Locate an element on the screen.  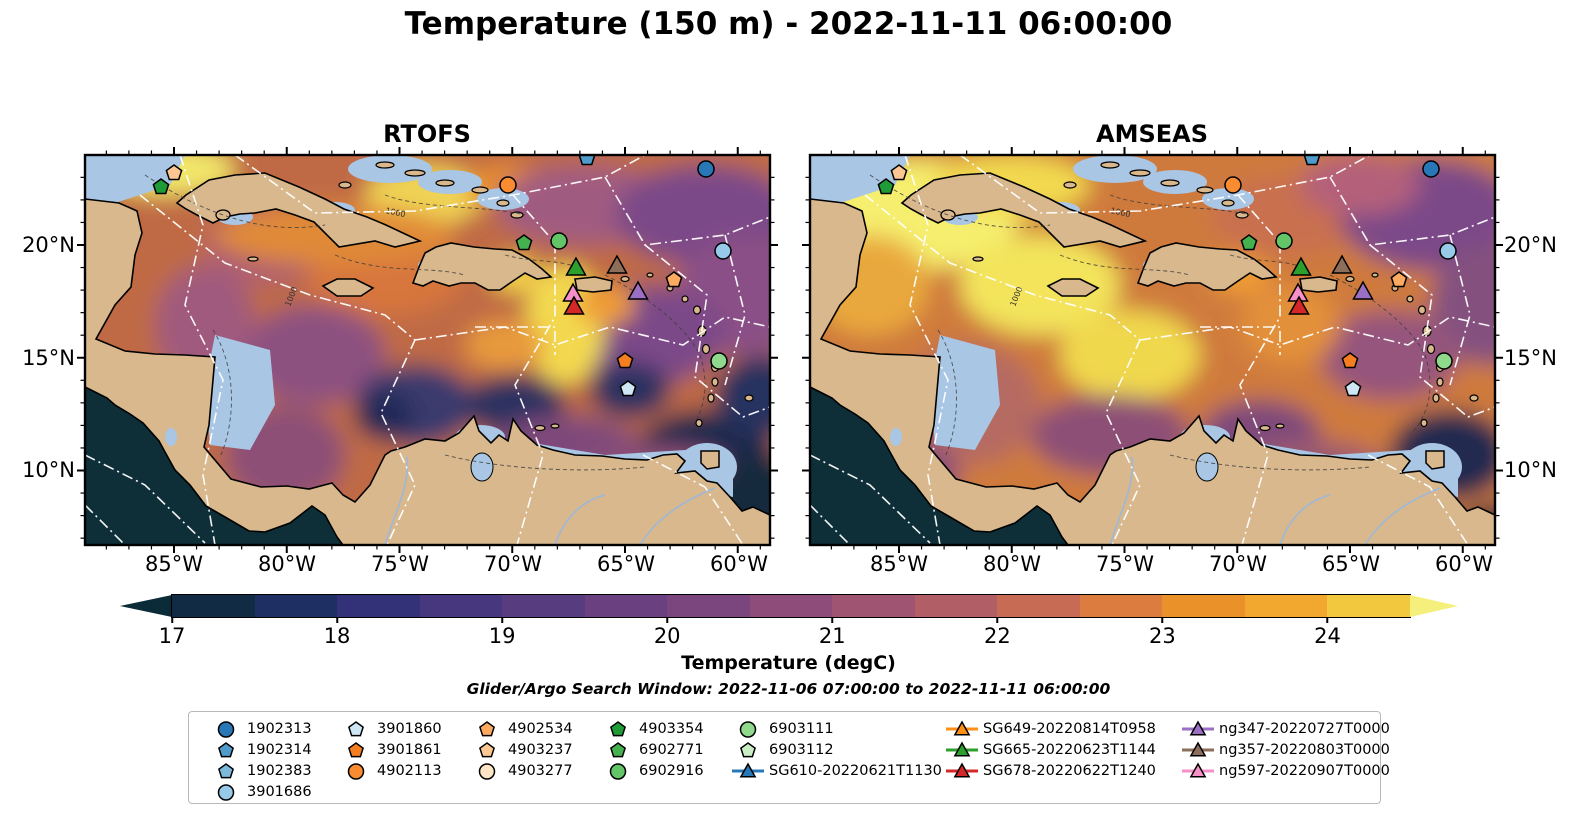
legend-item: 6903111 is located at coordinates (836, 728).